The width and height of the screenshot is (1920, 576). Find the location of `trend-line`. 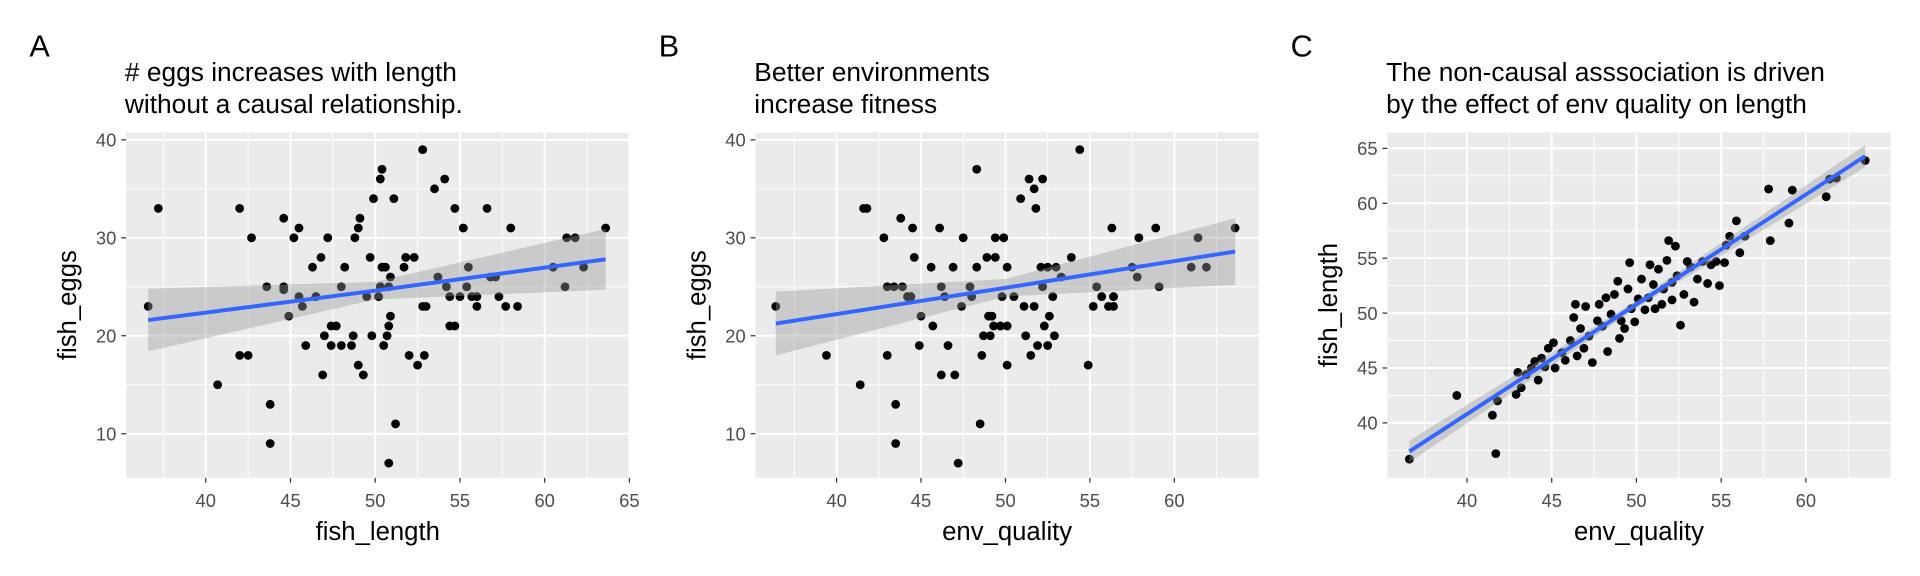

trend-line is located at coordinates (1005, 287).